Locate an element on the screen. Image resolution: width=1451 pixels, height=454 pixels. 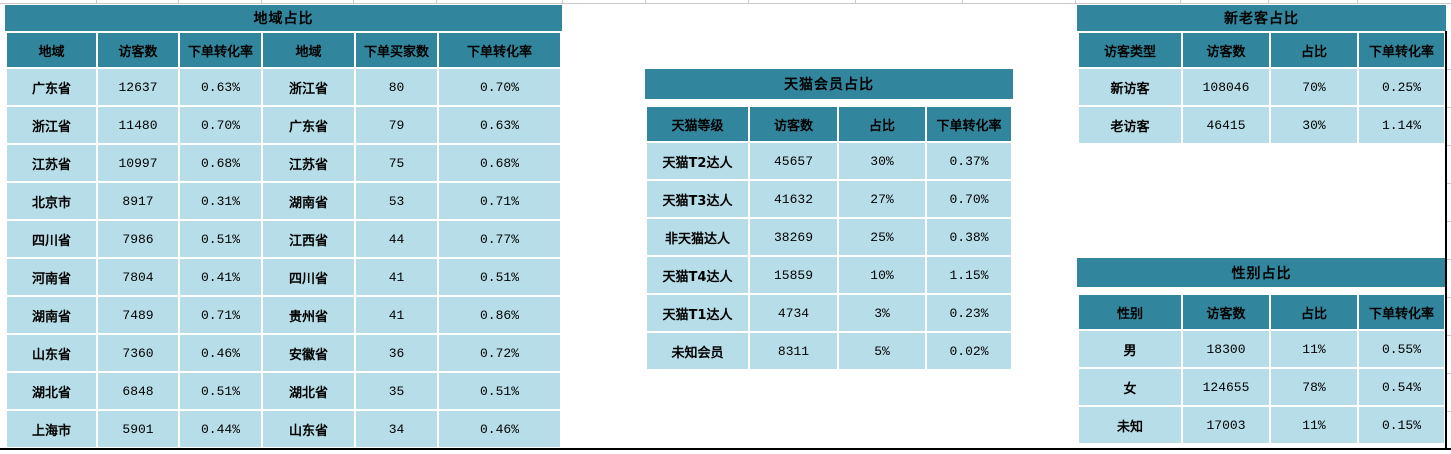
data-cell: 44 is located at coordinates (396, 239).